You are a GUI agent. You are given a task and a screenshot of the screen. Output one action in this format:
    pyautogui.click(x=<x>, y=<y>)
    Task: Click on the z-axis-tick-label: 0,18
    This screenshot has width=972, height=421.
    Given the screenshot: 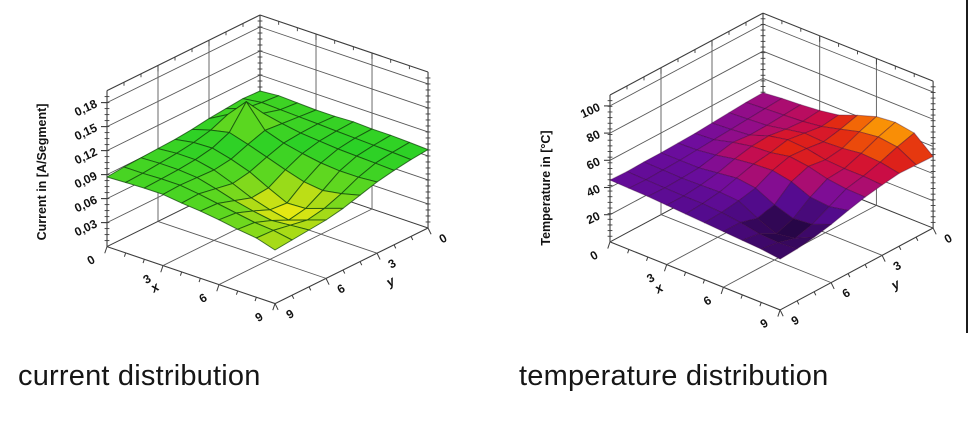 What is the action you would take?
    pyautogui.click(x=85, y=107)
    